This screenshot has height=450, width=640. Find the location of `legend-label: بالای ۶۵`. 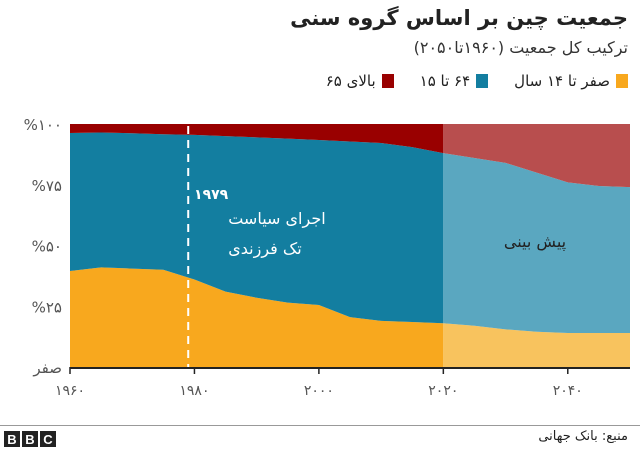

legend-label: بالای ۶۵ is located at coordinates (350, 81).